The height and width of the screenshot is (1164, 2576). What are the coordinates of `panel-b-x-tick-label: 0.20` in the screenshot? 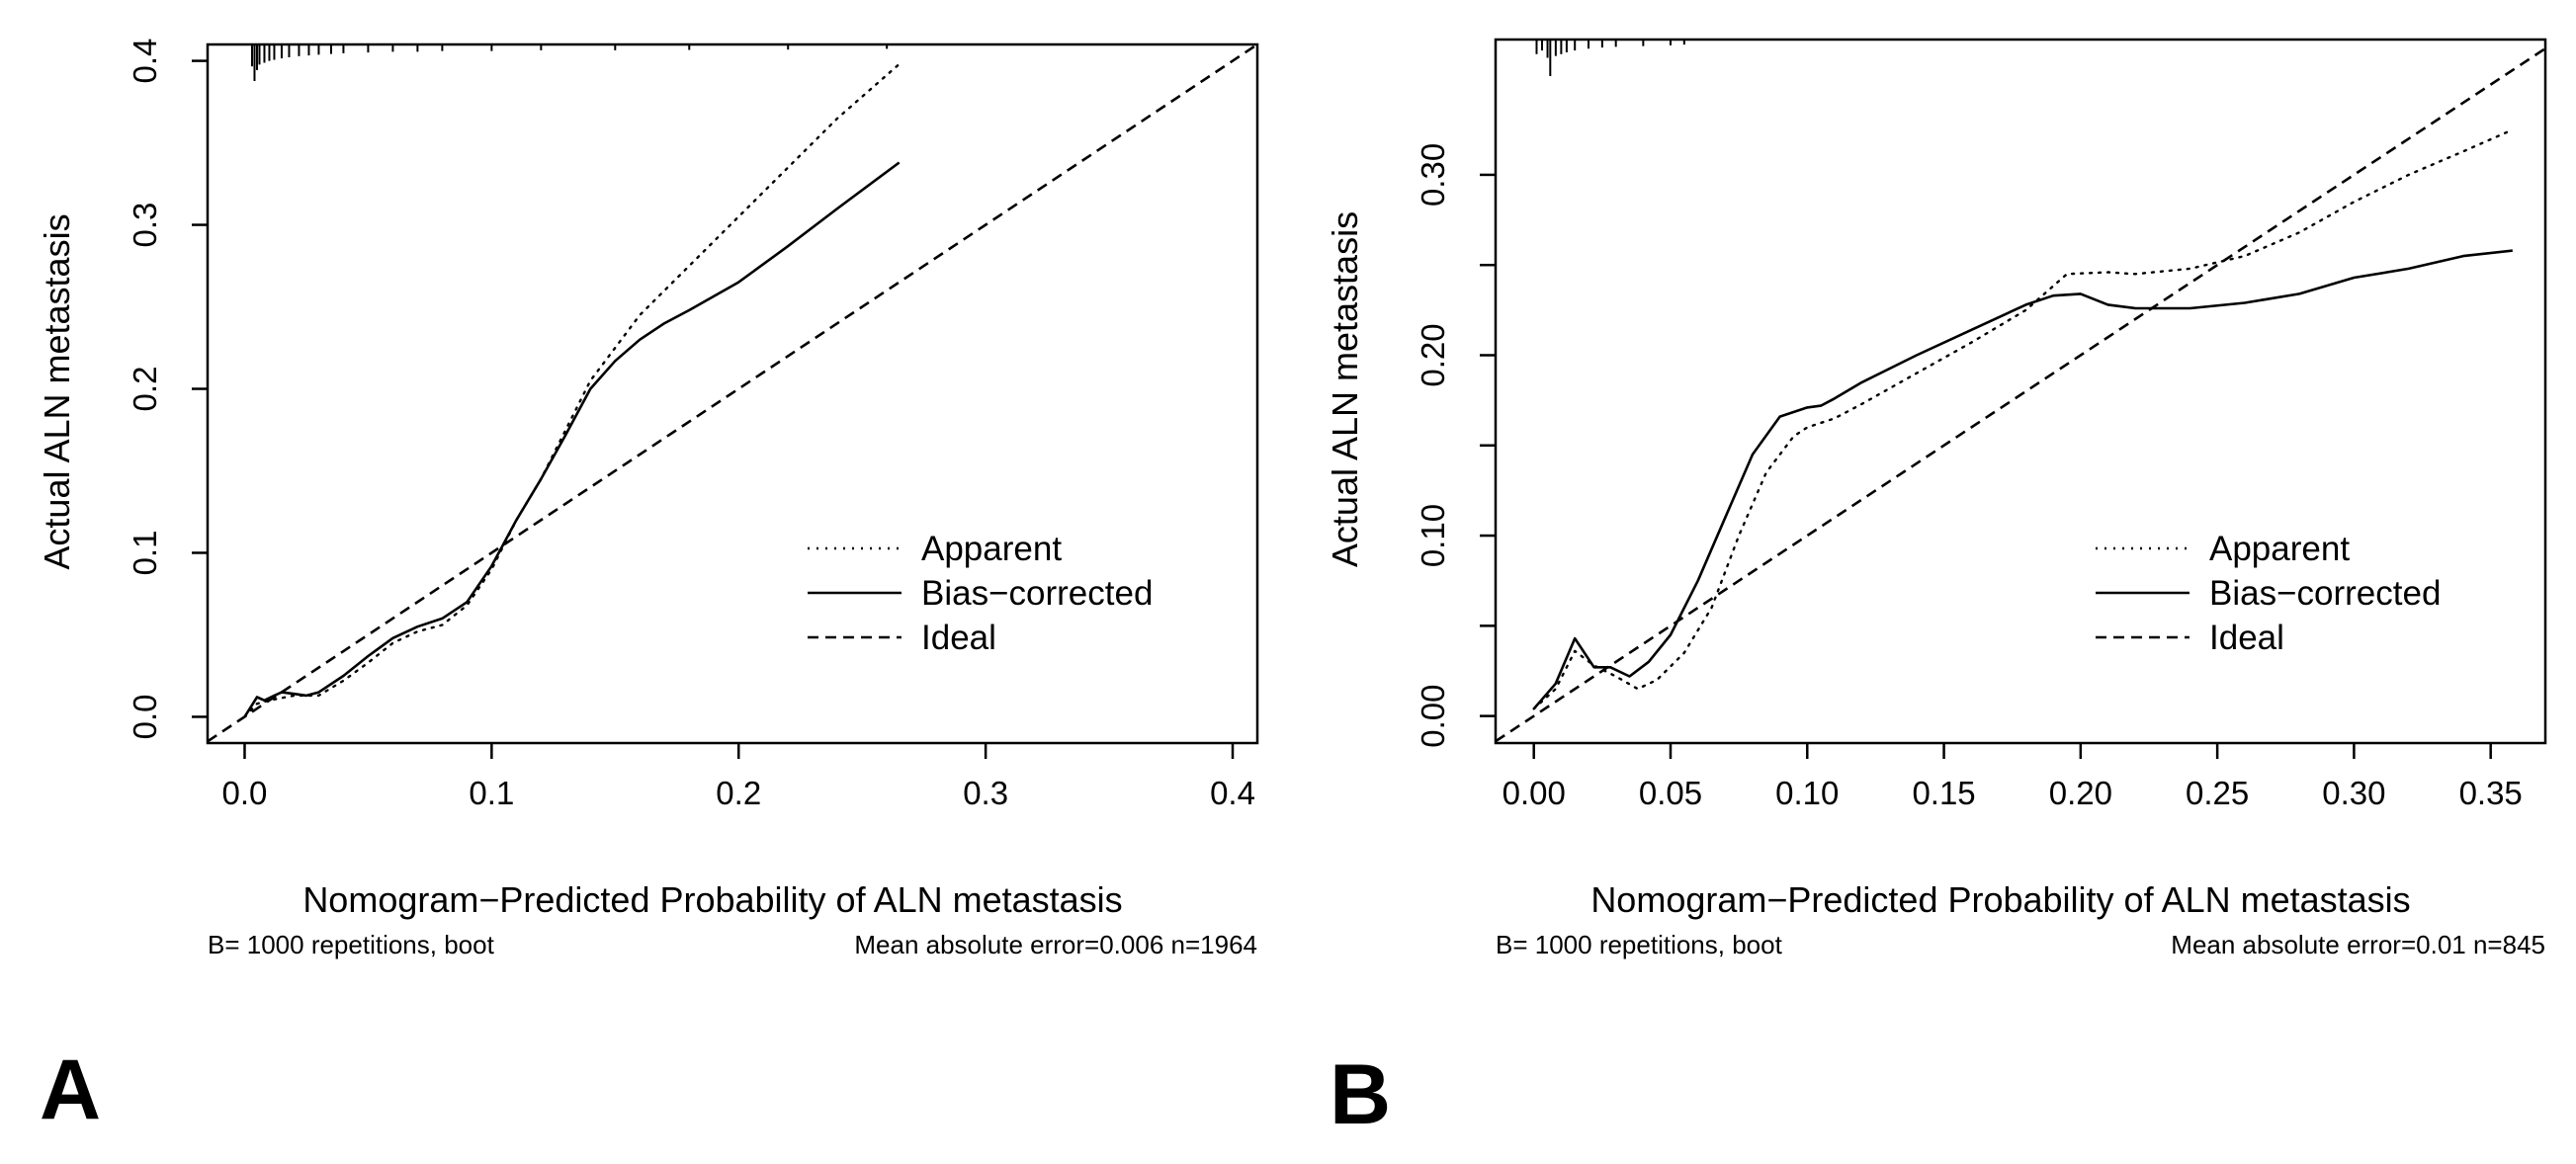 It's located at (2080, 793).